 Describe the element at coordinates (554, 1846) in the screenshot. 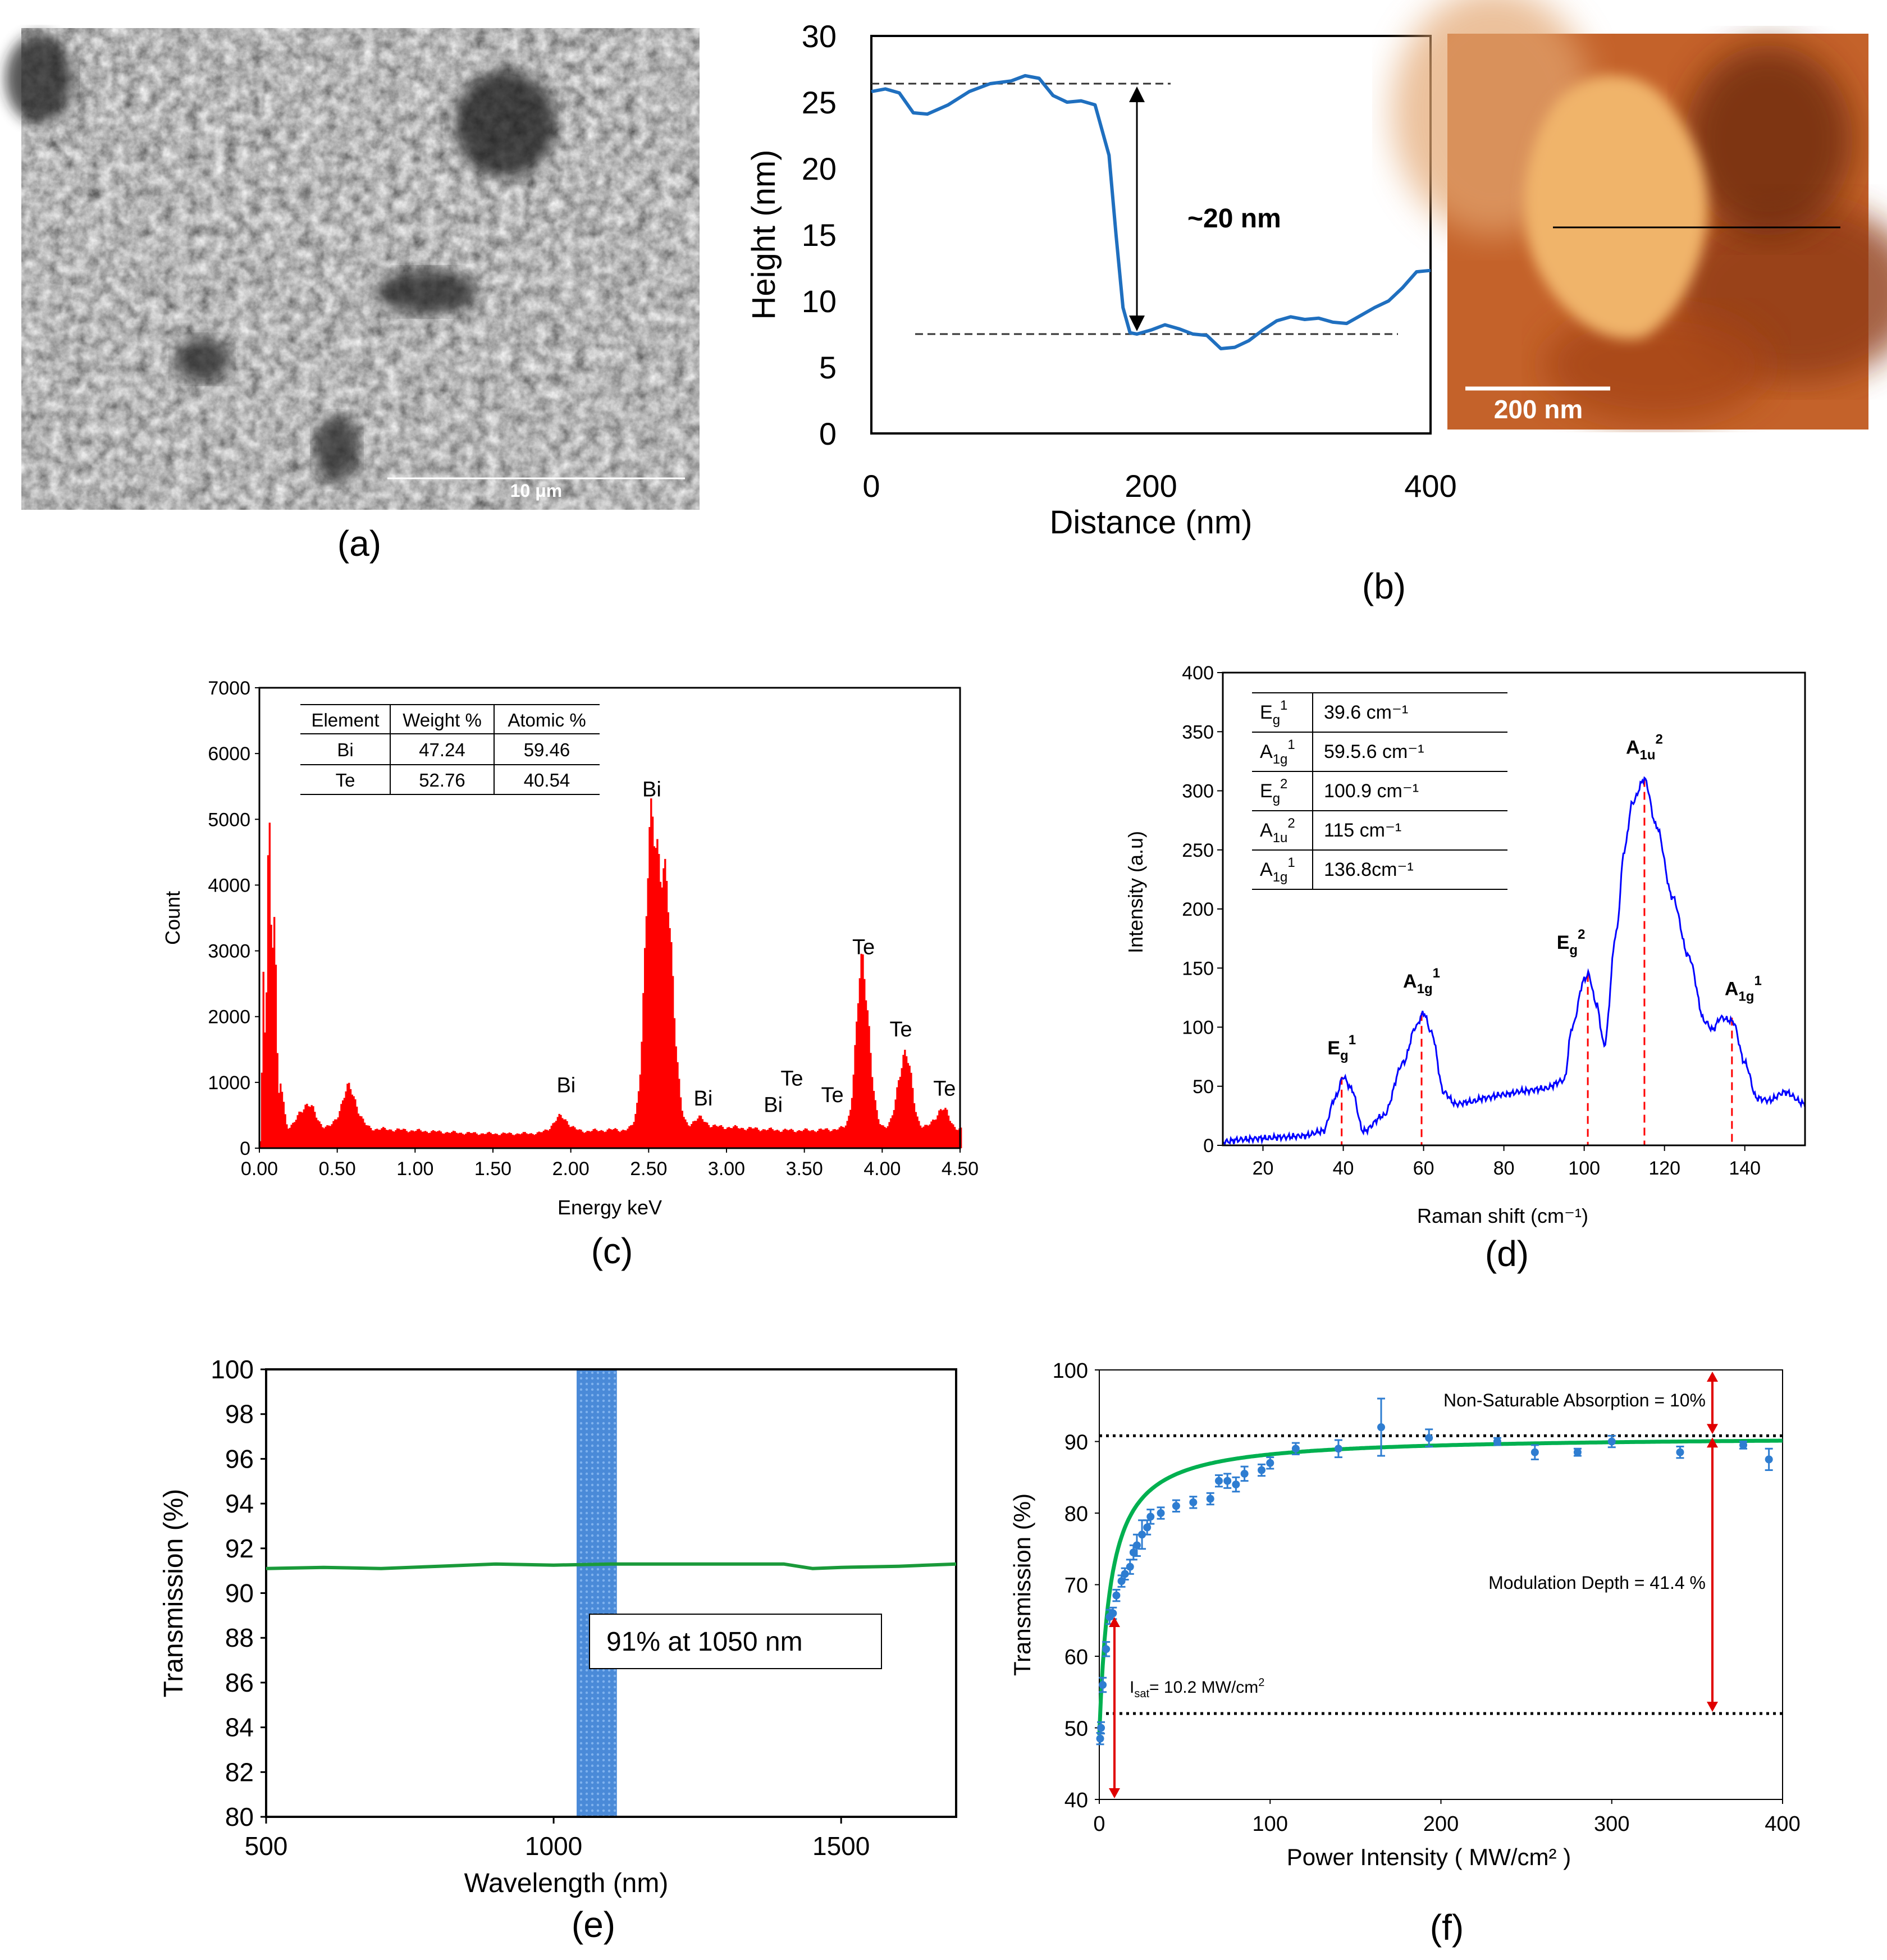

I see `x-tick-label: 1000` at that location.